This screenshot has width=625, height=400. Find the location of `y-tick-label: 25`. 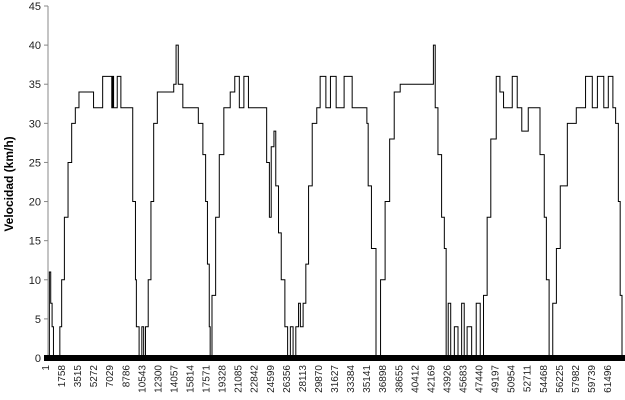

y-tick-label: 25 is located at coordinates (35, 163).